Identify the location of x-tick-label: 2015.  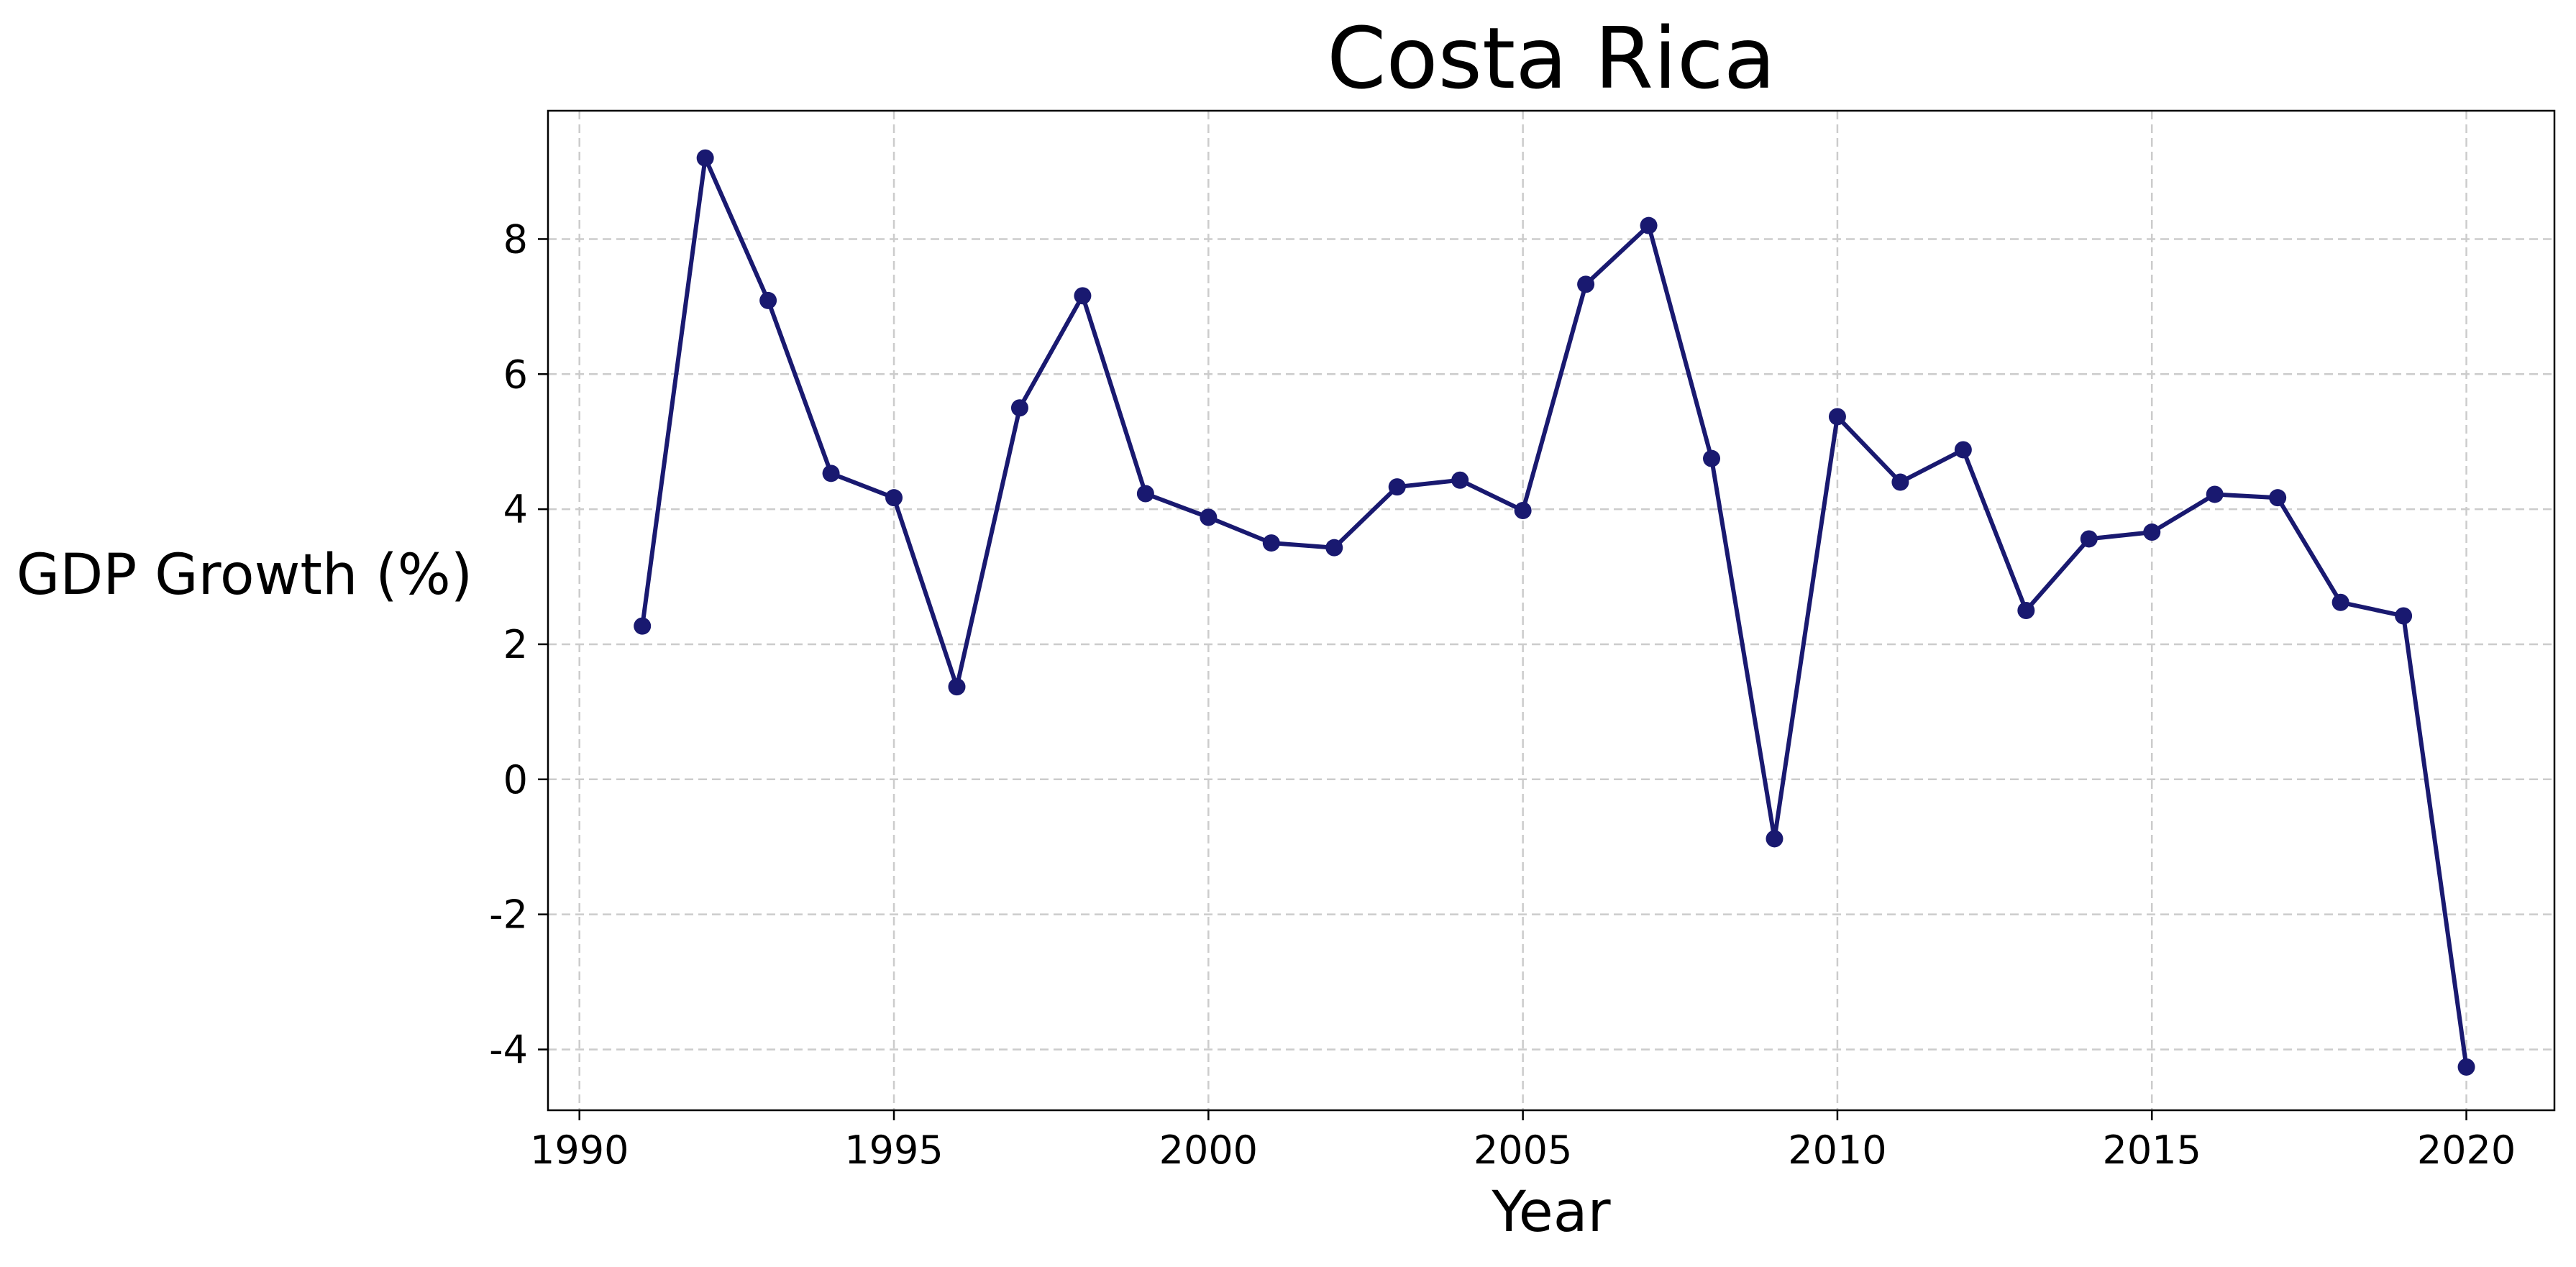
(2152, 1150).